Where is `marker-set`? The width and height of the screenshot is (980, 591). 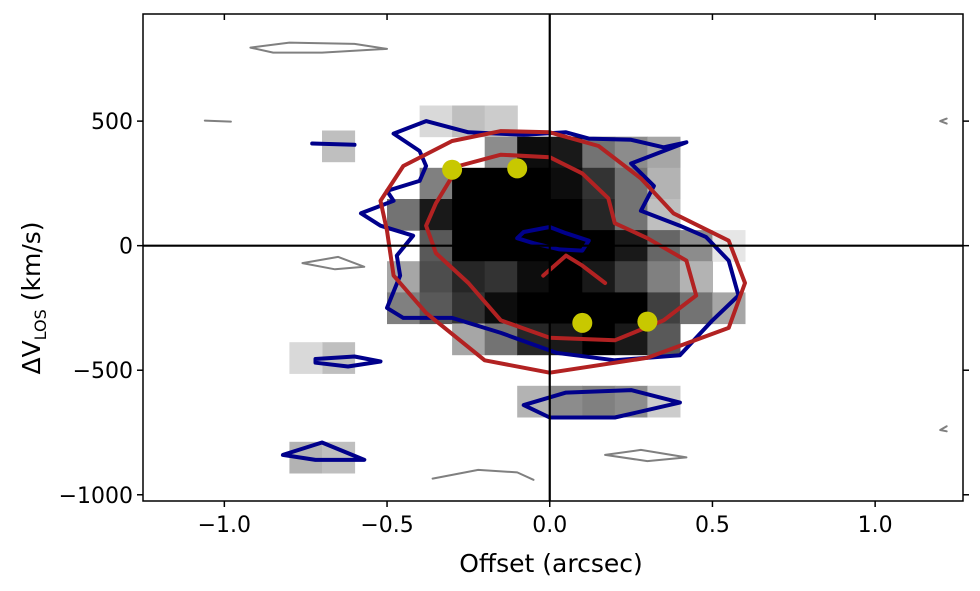 marker-set is located at coordinates (550, 245).